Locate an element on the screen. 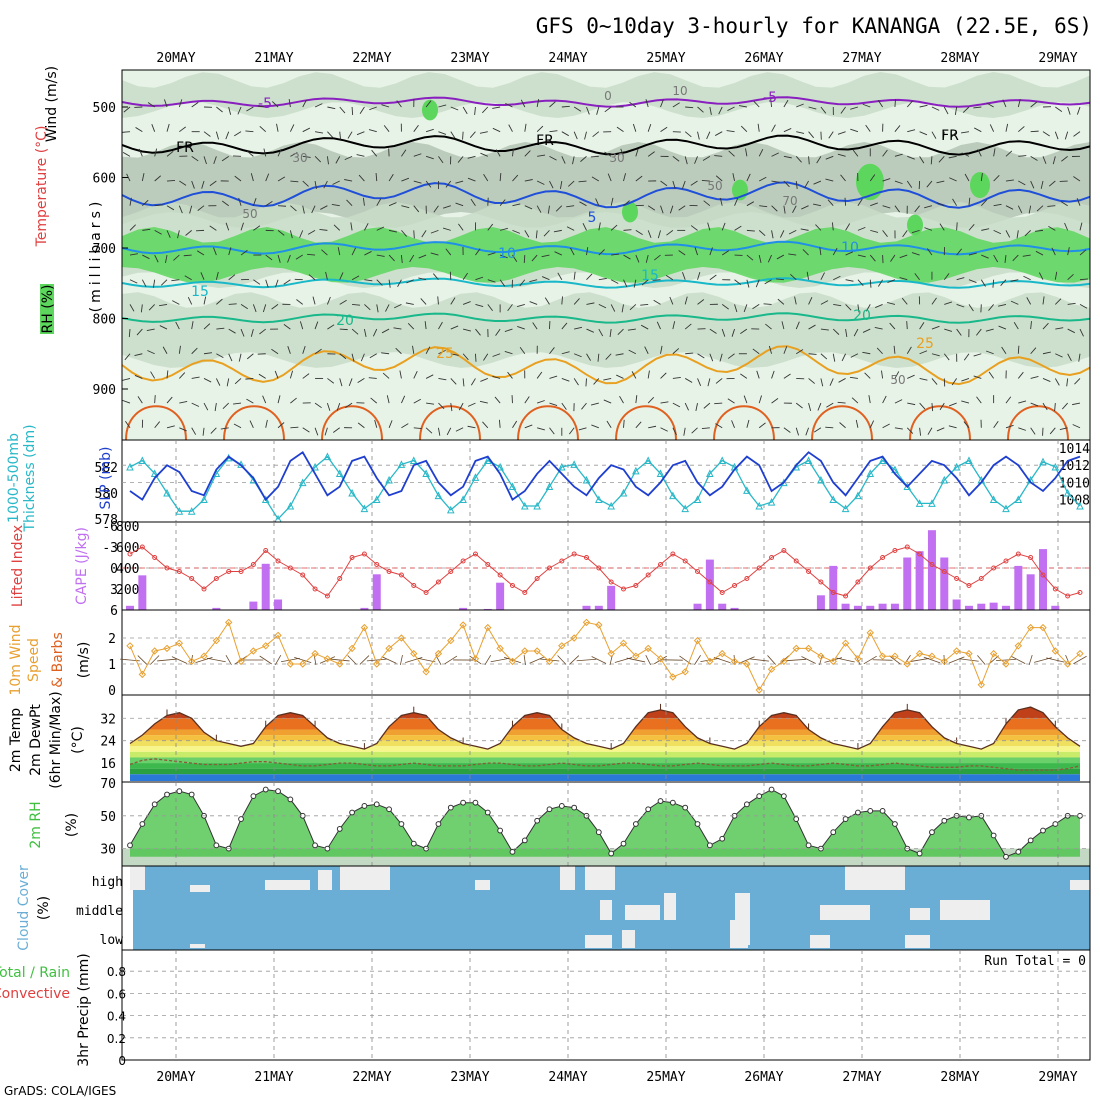 Image resolution: width=1100 pixels, height=1100 pixels. slp-tick: 1014 is located at coordinates (1074, 449).